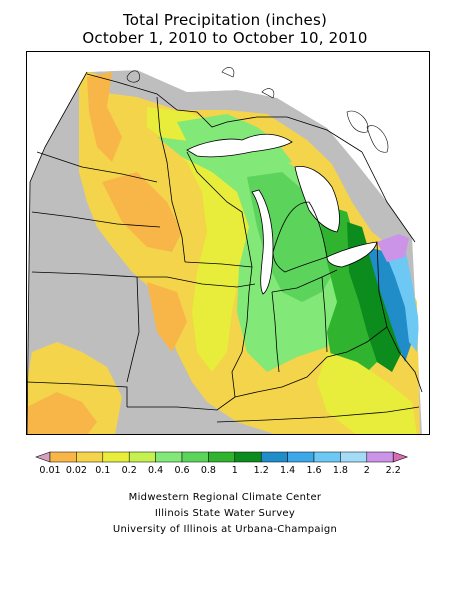  Describe the element at coordinates (142, 212) in the screenshot. I see `precip-band-0.01-midwest` at that location.